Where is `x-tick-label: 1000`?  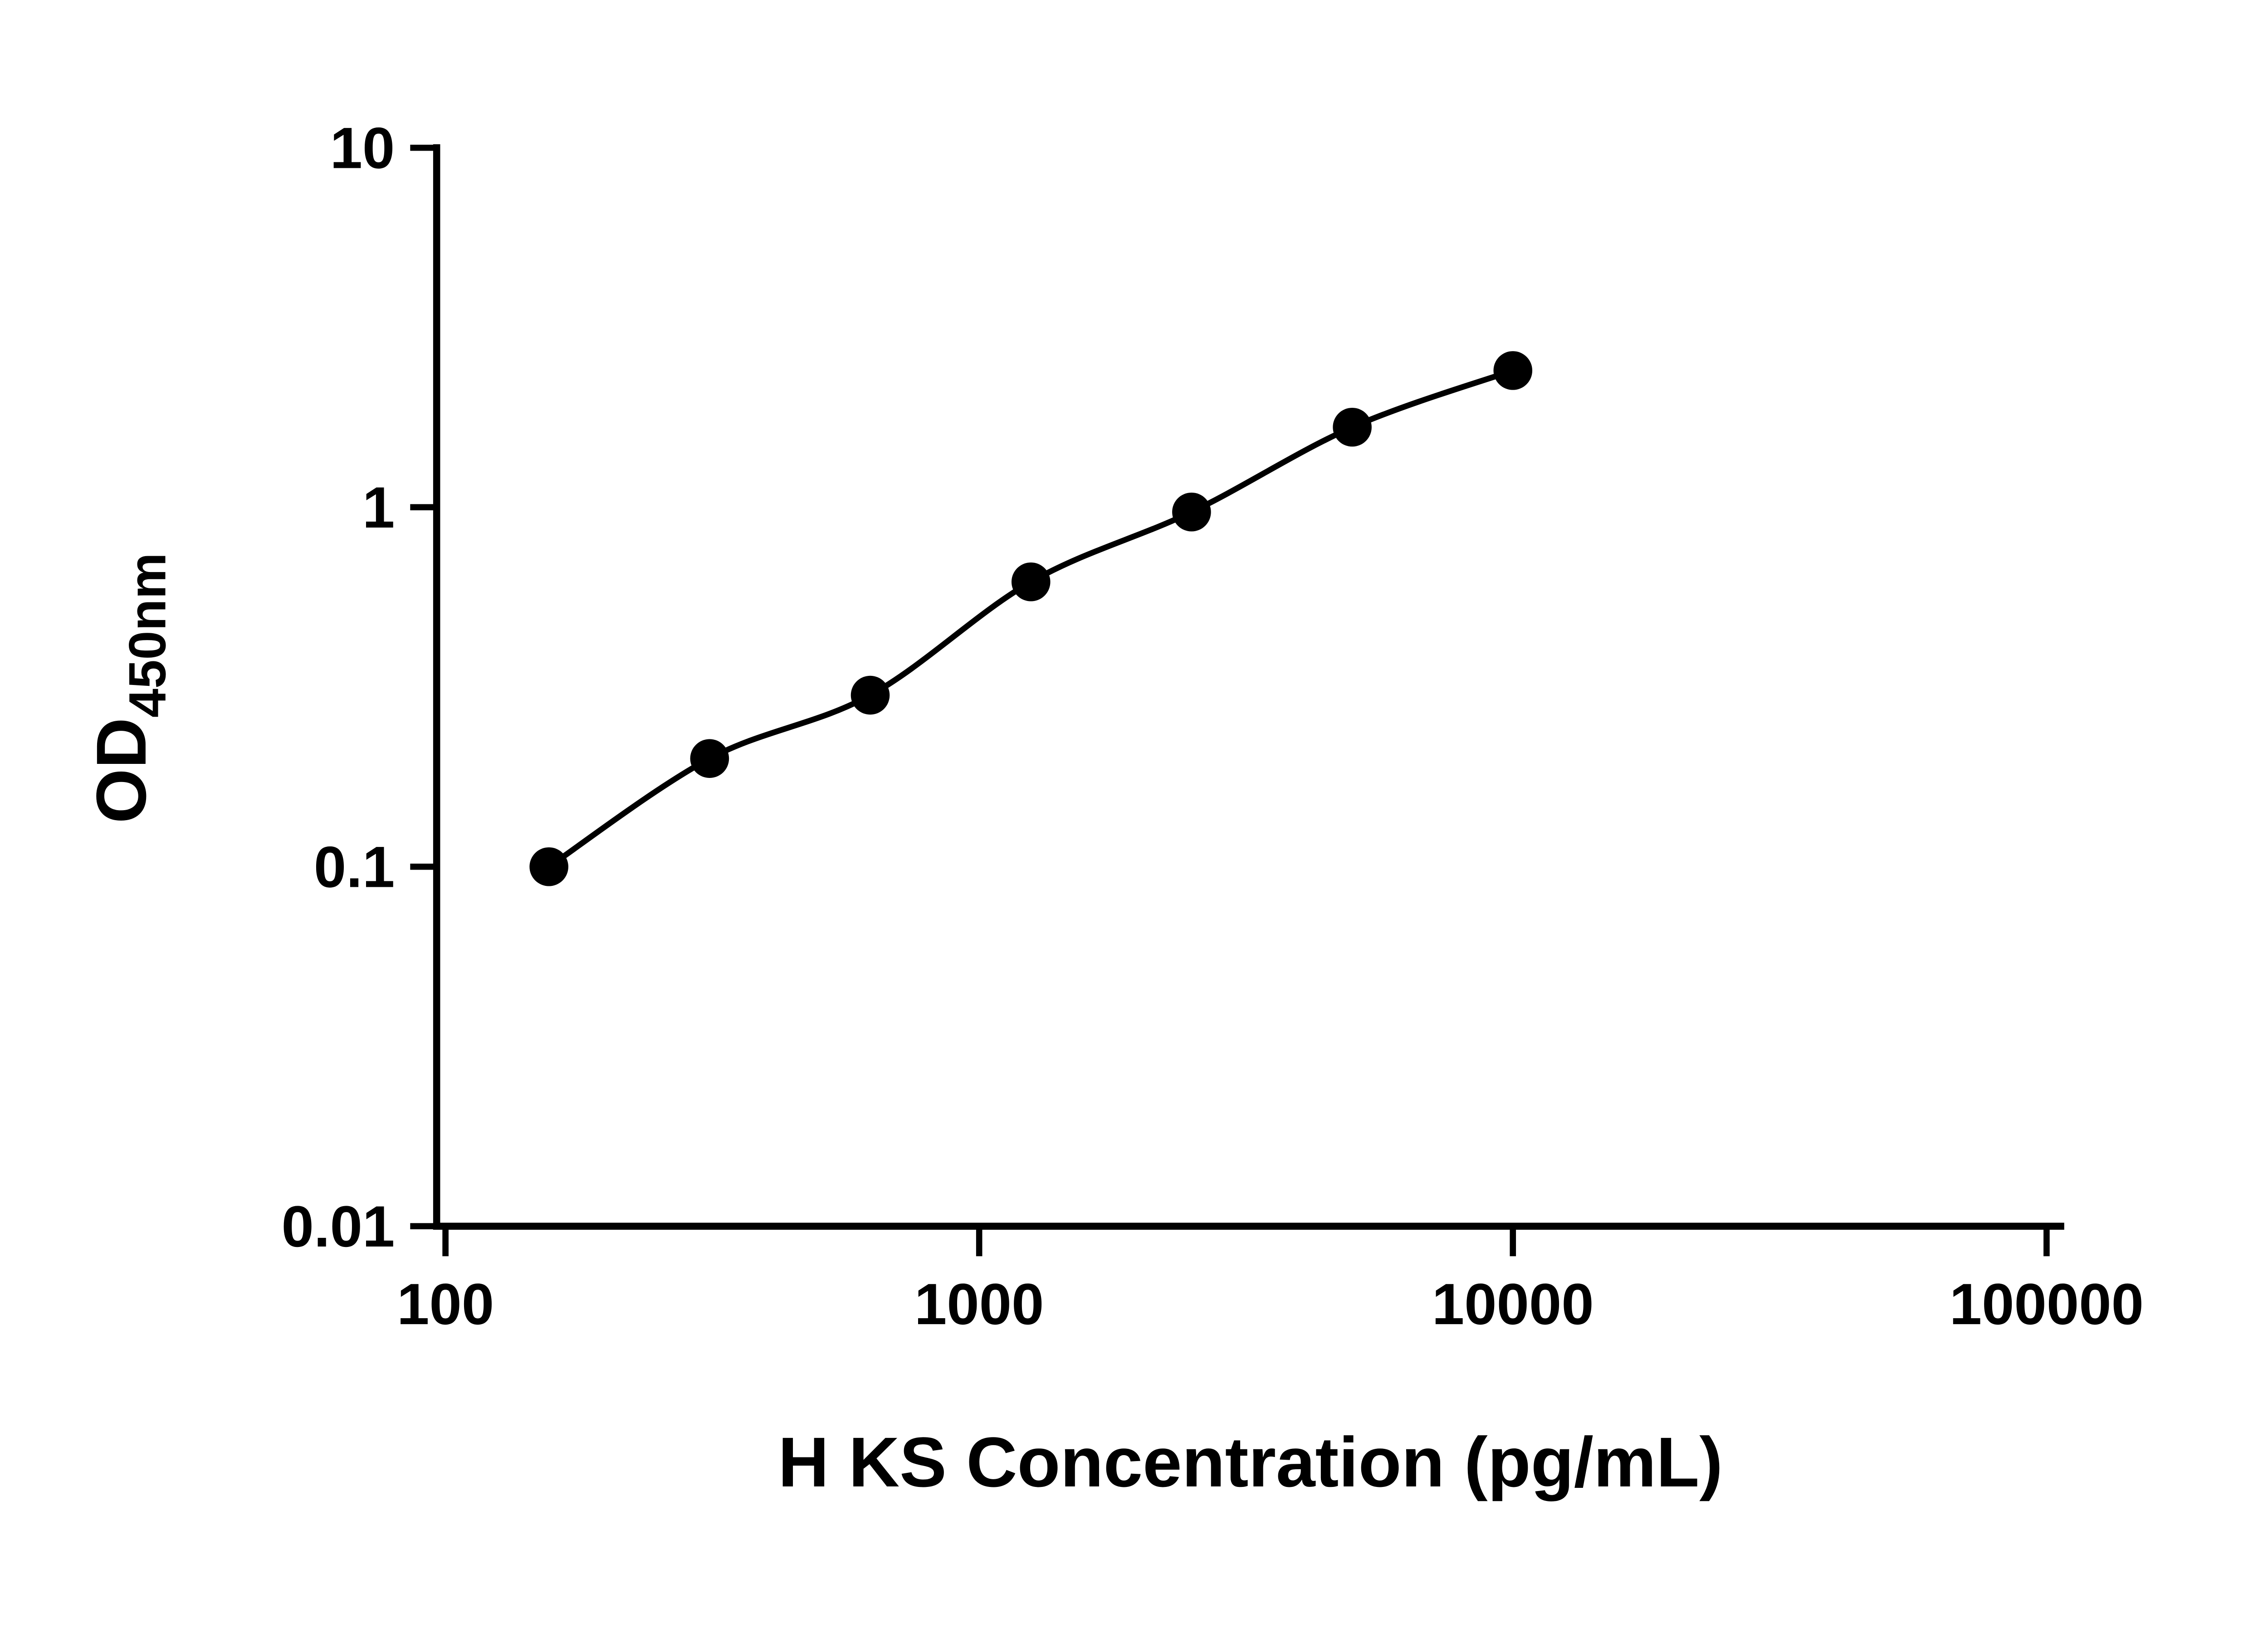 x-tick-label: 1000 is located at coordinates (979, 1304).